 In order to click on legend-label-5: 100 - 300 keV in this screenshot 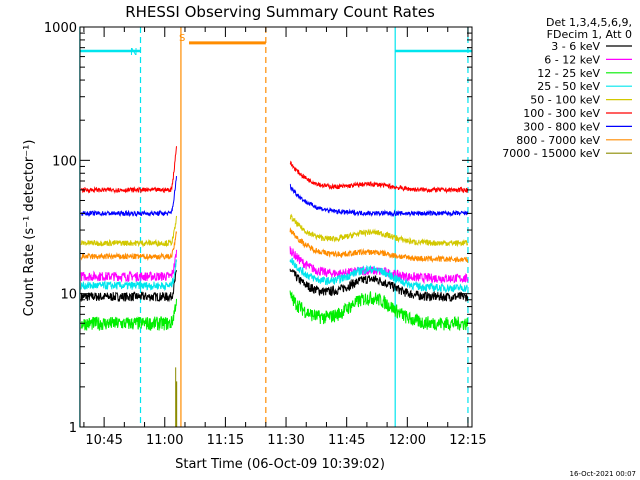, I will do `click(561, 113)`.